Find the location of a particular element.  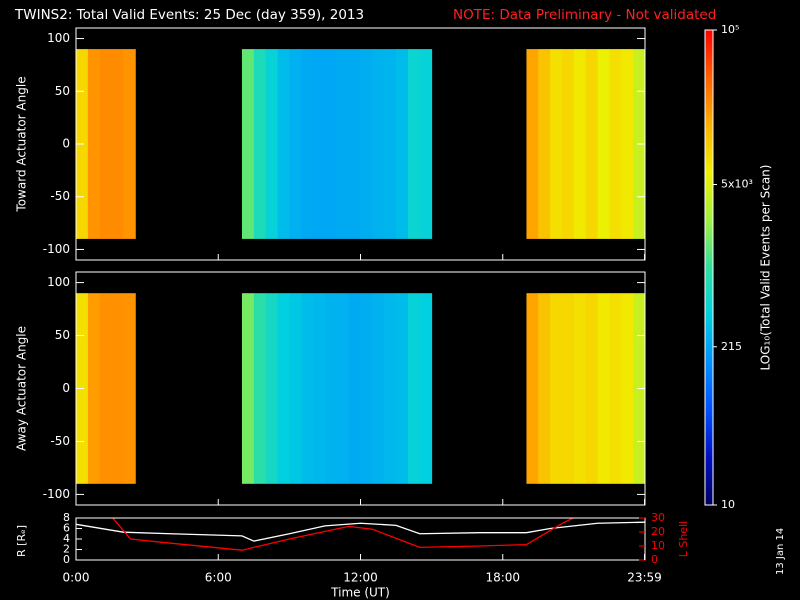

x-tick-label: 0:00 is located at coordinates (76, 578).